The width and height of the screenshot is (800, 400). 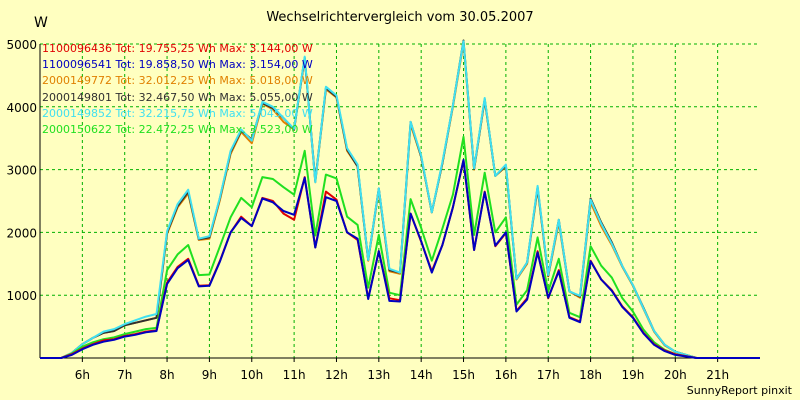 I want to click on x-tick-label: 9h, so click(x=209, y=375).